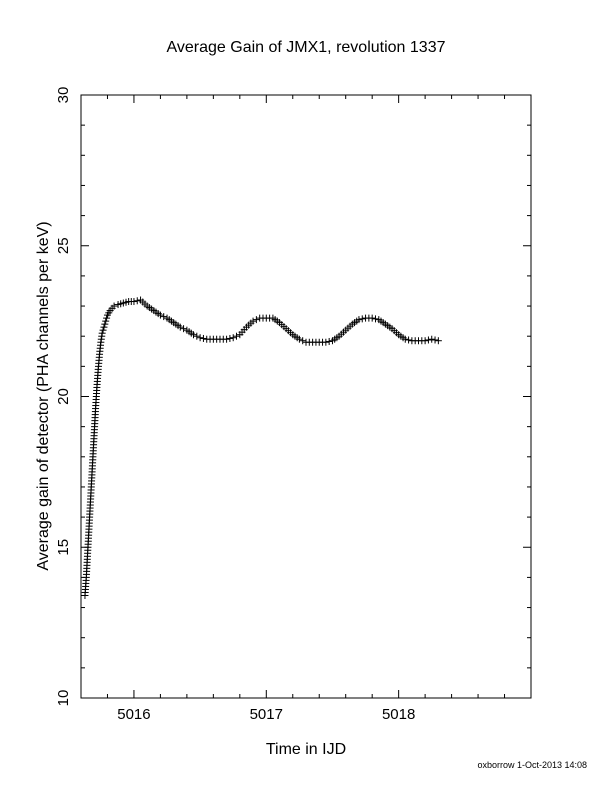 The width and height of the screenshot is (612, 792). What do you see at coordinates (133, 714) in the screenshot?
I see `x-tick-label: 5016` at bounding box center [133, 714].